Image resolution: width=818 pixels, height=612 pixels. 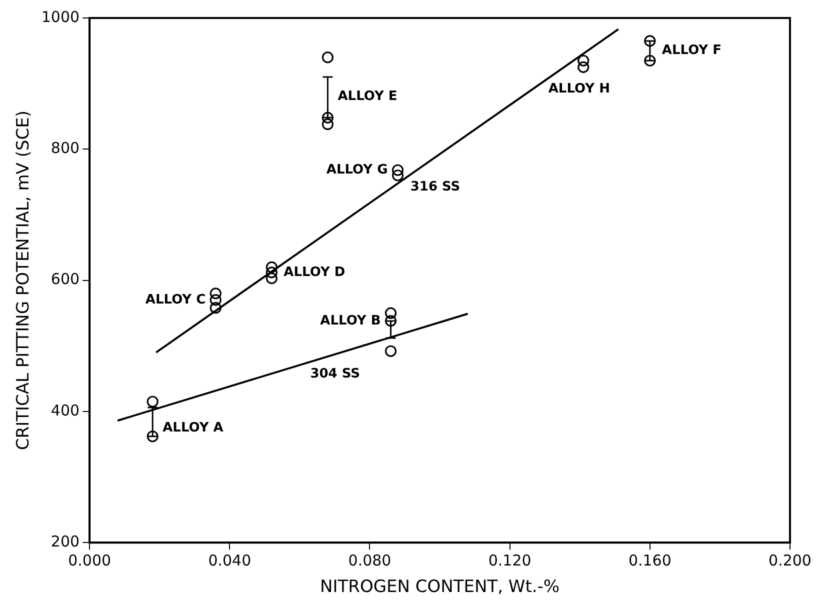 I want to click on x-tick-label: 0.200, so click(x=790, y=560).